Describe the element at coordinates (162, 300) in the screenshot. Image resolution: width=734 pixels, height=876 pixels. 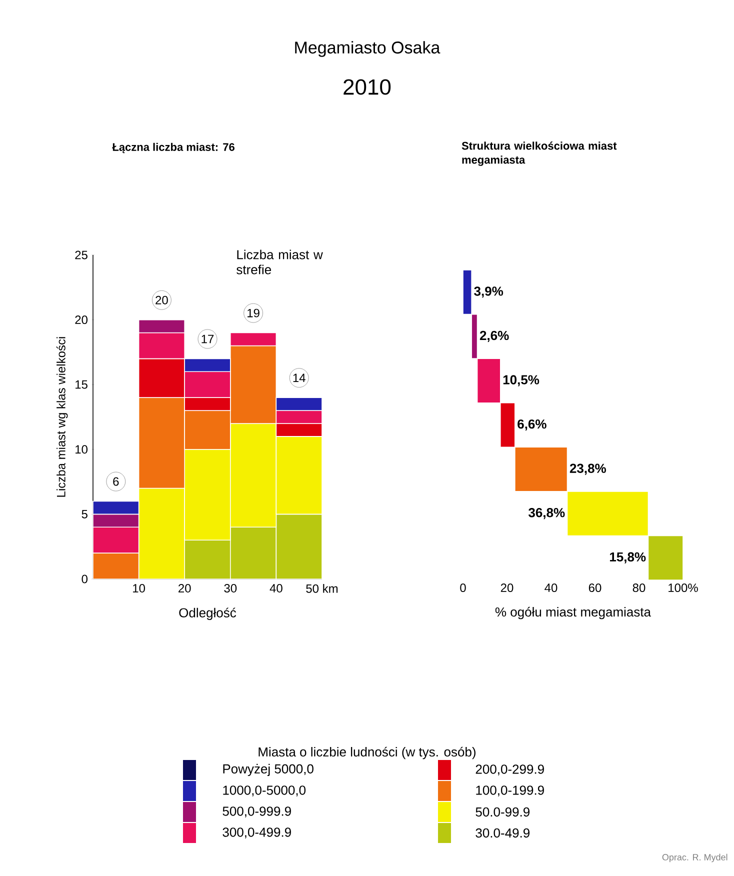
I see `total-label: 20` at that location.